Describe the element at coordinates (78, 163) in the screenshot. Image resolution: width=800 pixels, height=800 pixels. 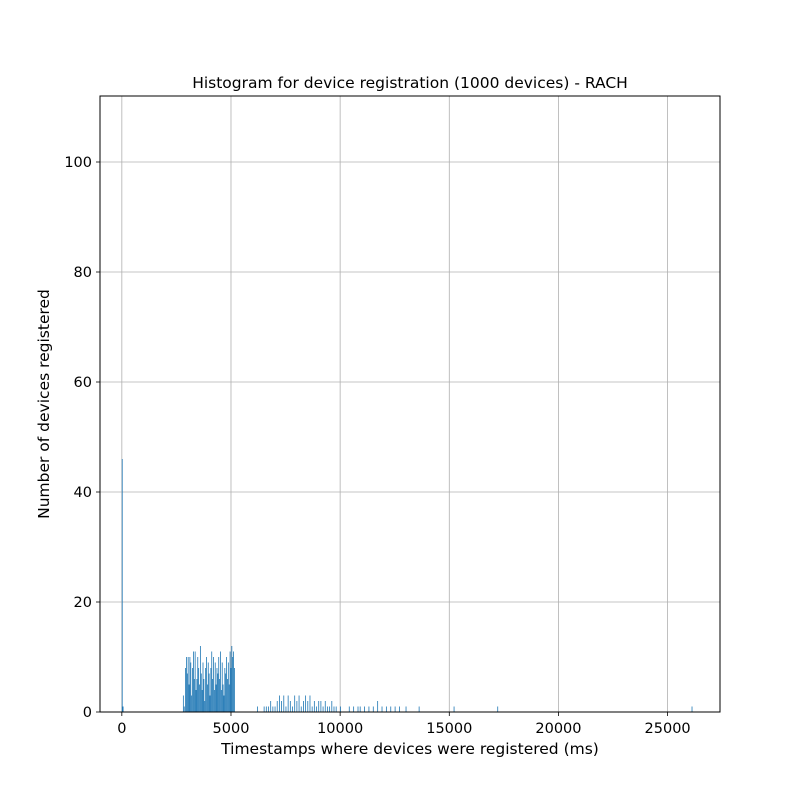
I see `y-tick-label: 100` at that location.